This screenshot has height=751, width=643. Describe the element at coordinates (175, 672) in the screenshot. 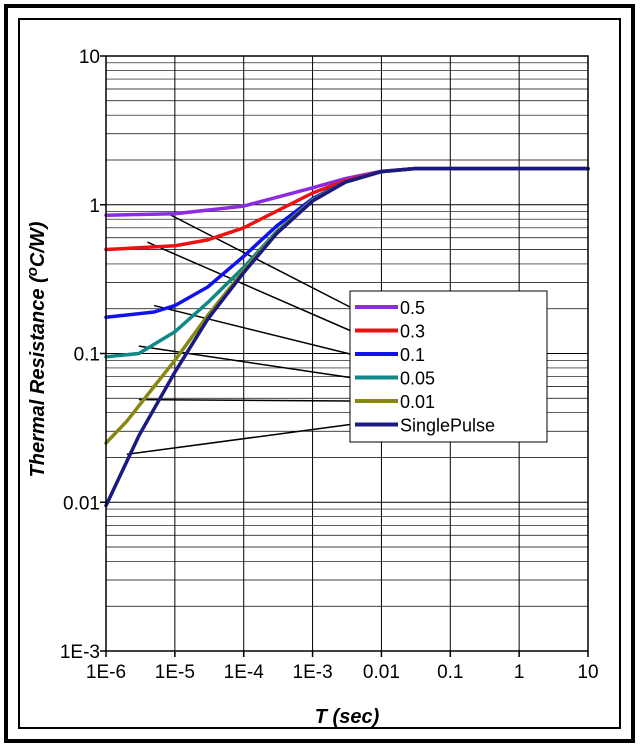

I see `x-tick-label: 1E-5` at that location.